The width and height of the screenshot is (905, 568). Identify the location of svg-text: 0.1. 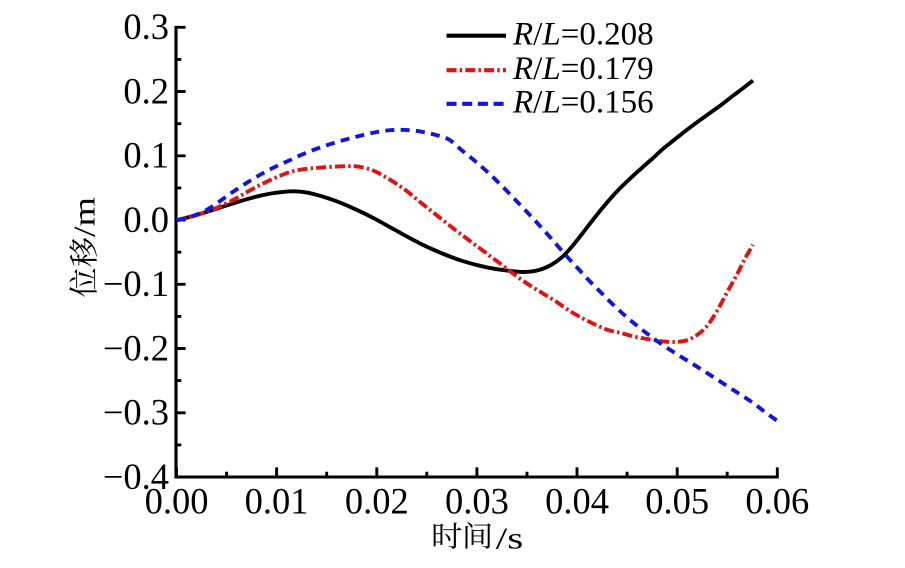
(146, 155).